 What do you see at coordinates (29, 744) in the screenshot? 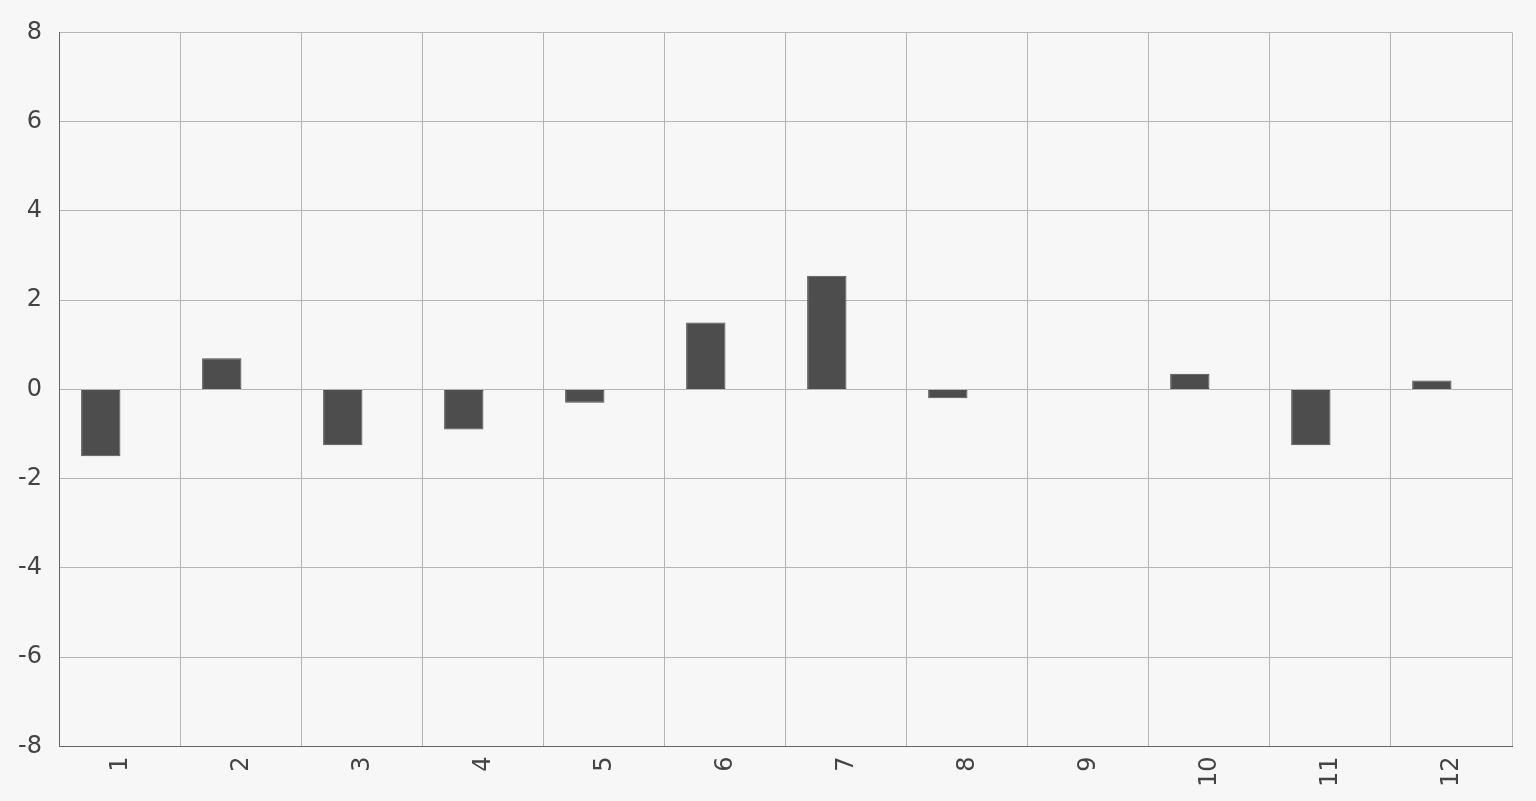
I see `y-tick-label: -8` at bounding box center [29, 744].